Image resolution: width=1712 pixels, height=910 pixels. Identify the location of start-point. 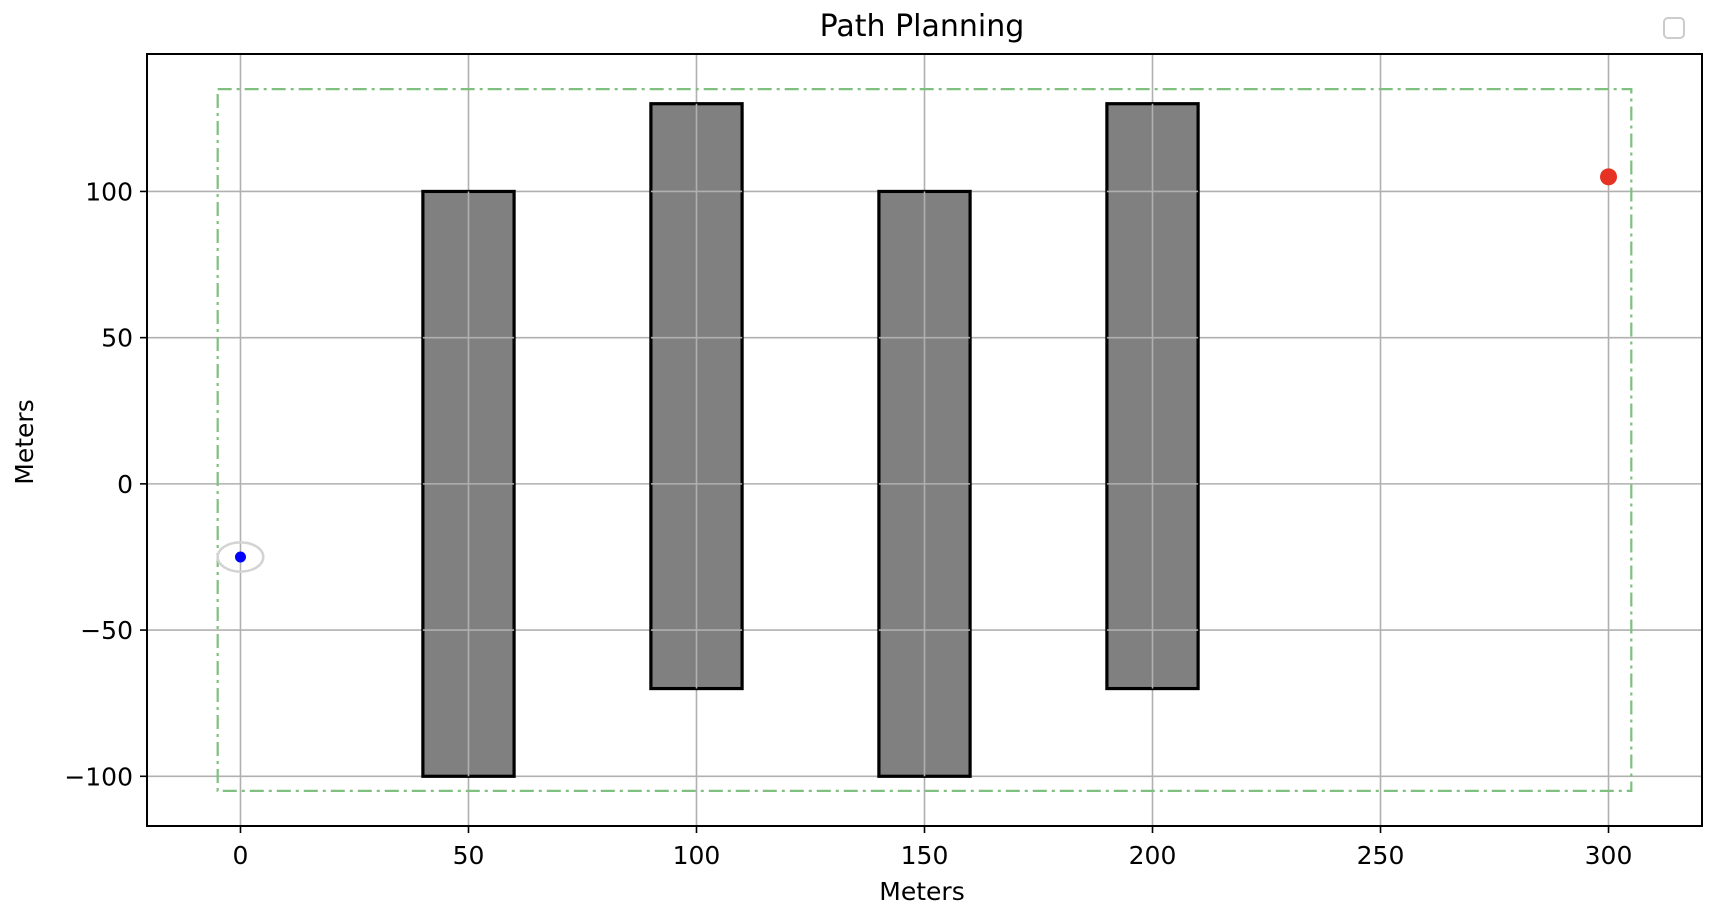
(240, 557).